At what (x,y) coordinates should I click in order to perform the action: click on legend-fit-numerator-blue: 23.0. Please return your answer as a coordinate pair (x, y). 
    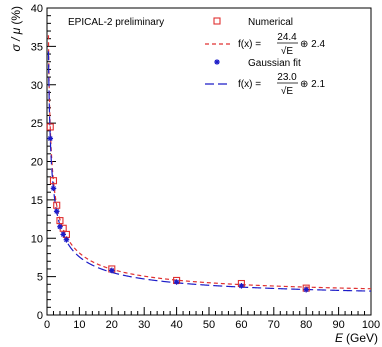
    Looking at the image, I should click on (287, 77).